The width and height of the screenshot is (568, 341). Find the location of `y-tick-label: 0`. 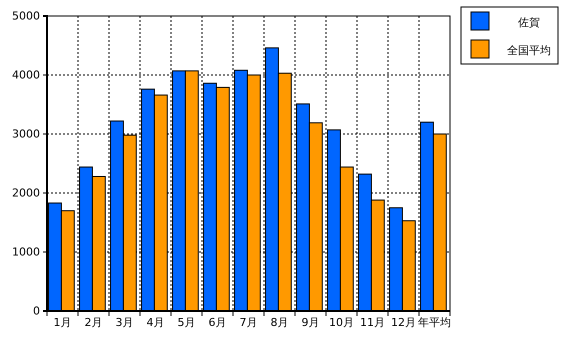

y-tick-label: 0 is located at coordinates (36, 311).